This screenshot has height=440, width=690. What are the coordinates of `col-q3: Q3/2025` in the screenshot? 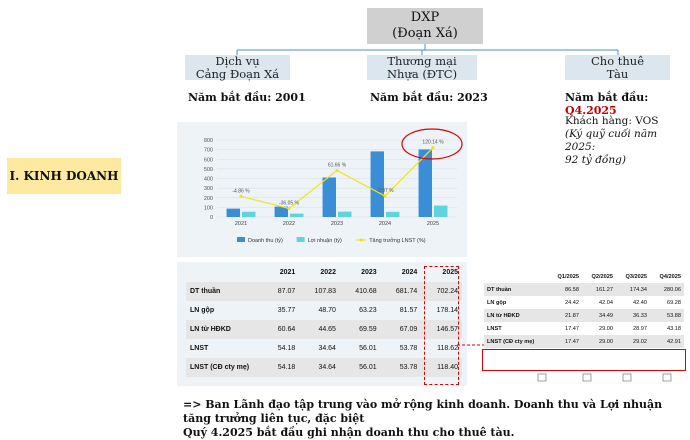 It's located at (636, 276).